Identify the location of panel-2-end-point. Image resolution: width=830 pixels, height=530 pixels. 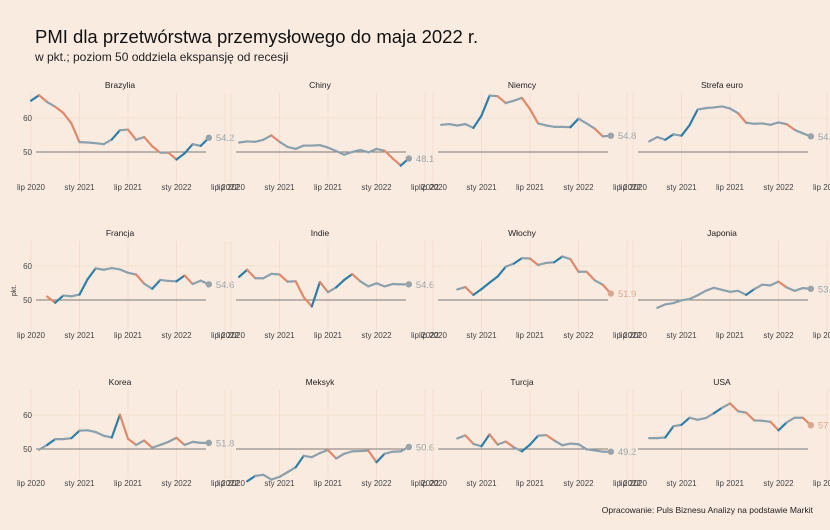
(611, 135).